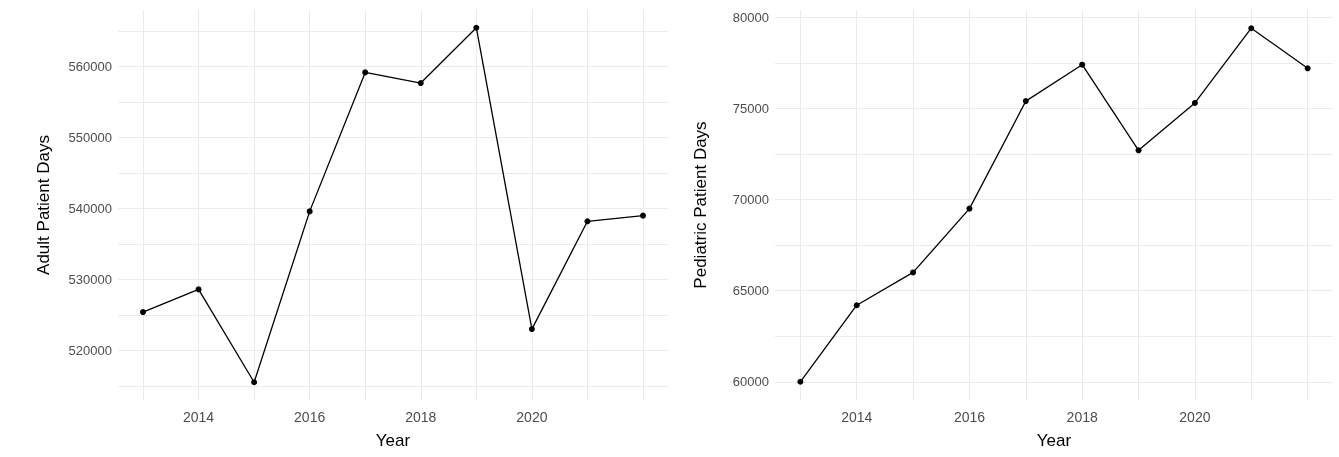 The image size is (1339, 457). Describe the element at coordinates (90, 350) in the screenshot. I see `y-tick-label: 520000` at that location.